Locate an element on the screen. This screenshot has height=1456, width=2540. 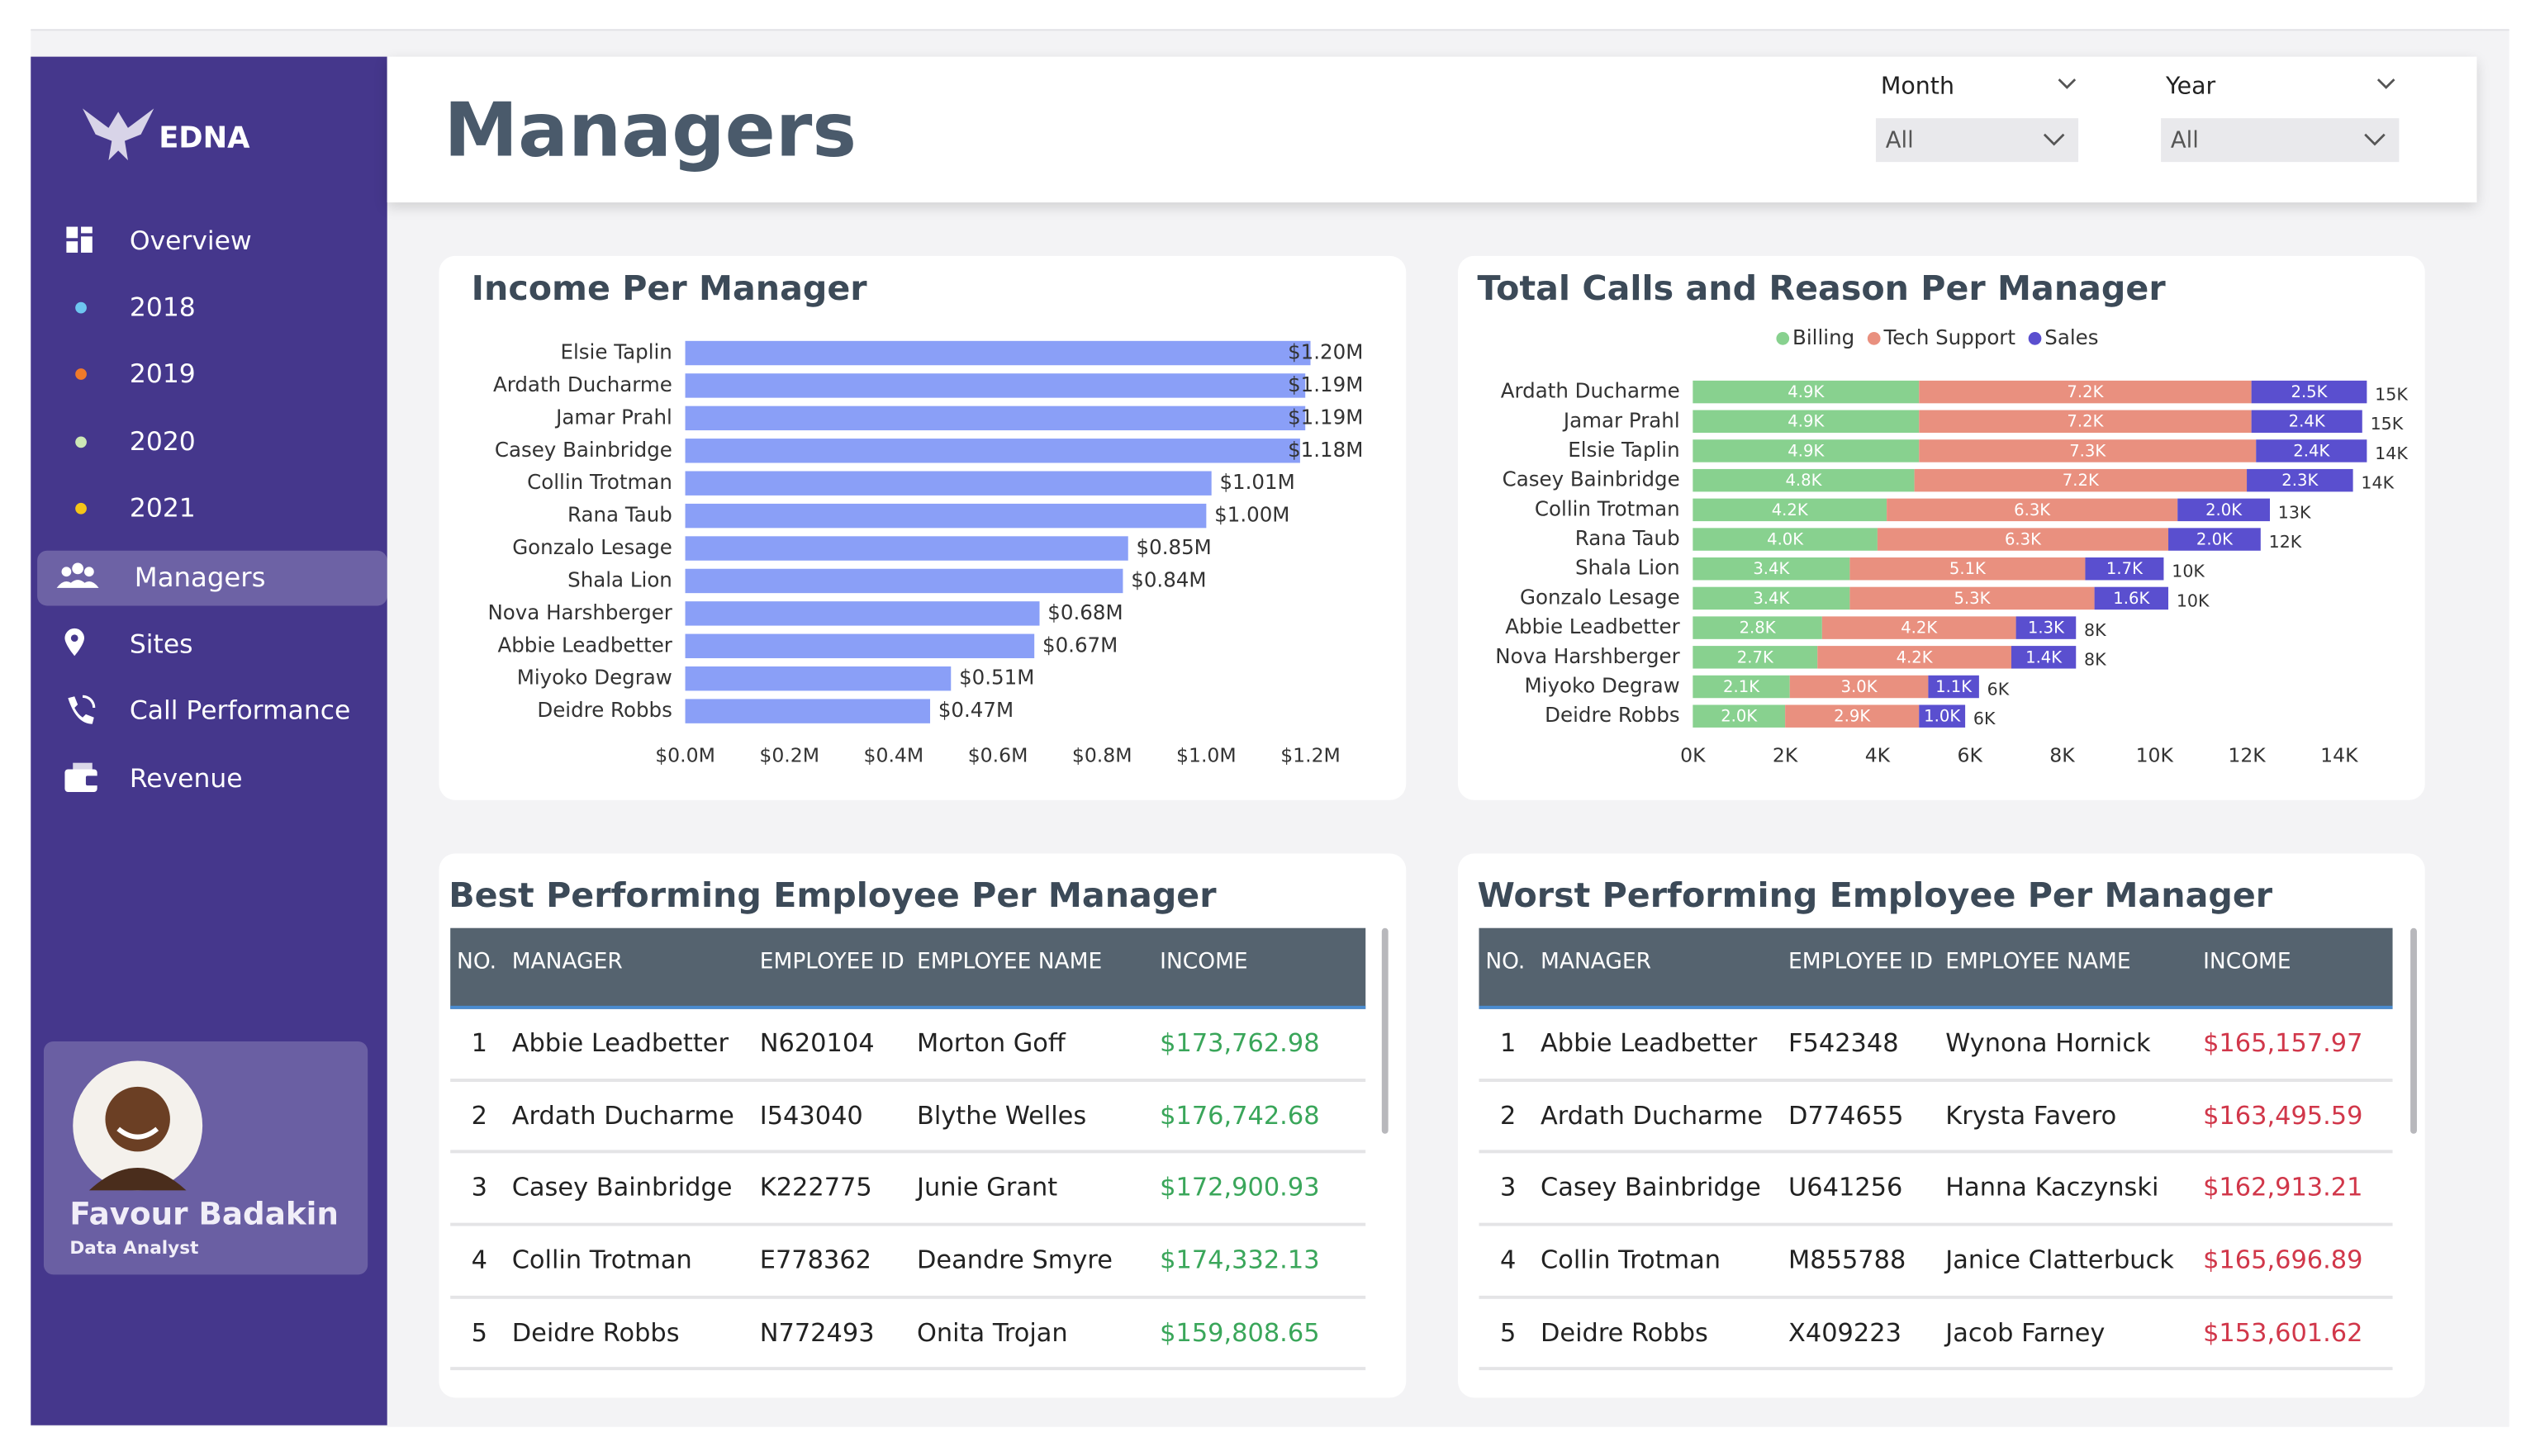
segment-label: 5.1K is located at coordinates (1968, 568).